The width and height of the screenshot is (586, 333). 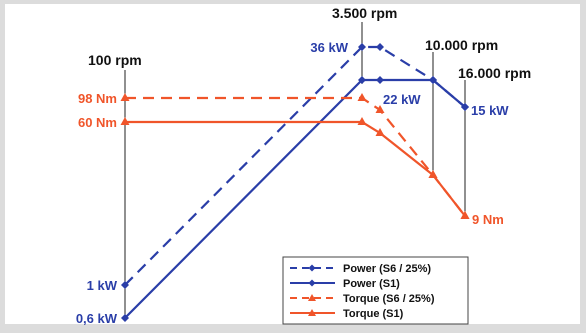 I want to click on legend-label: Torque (S6 / 25%), so click(x=389, y=299).